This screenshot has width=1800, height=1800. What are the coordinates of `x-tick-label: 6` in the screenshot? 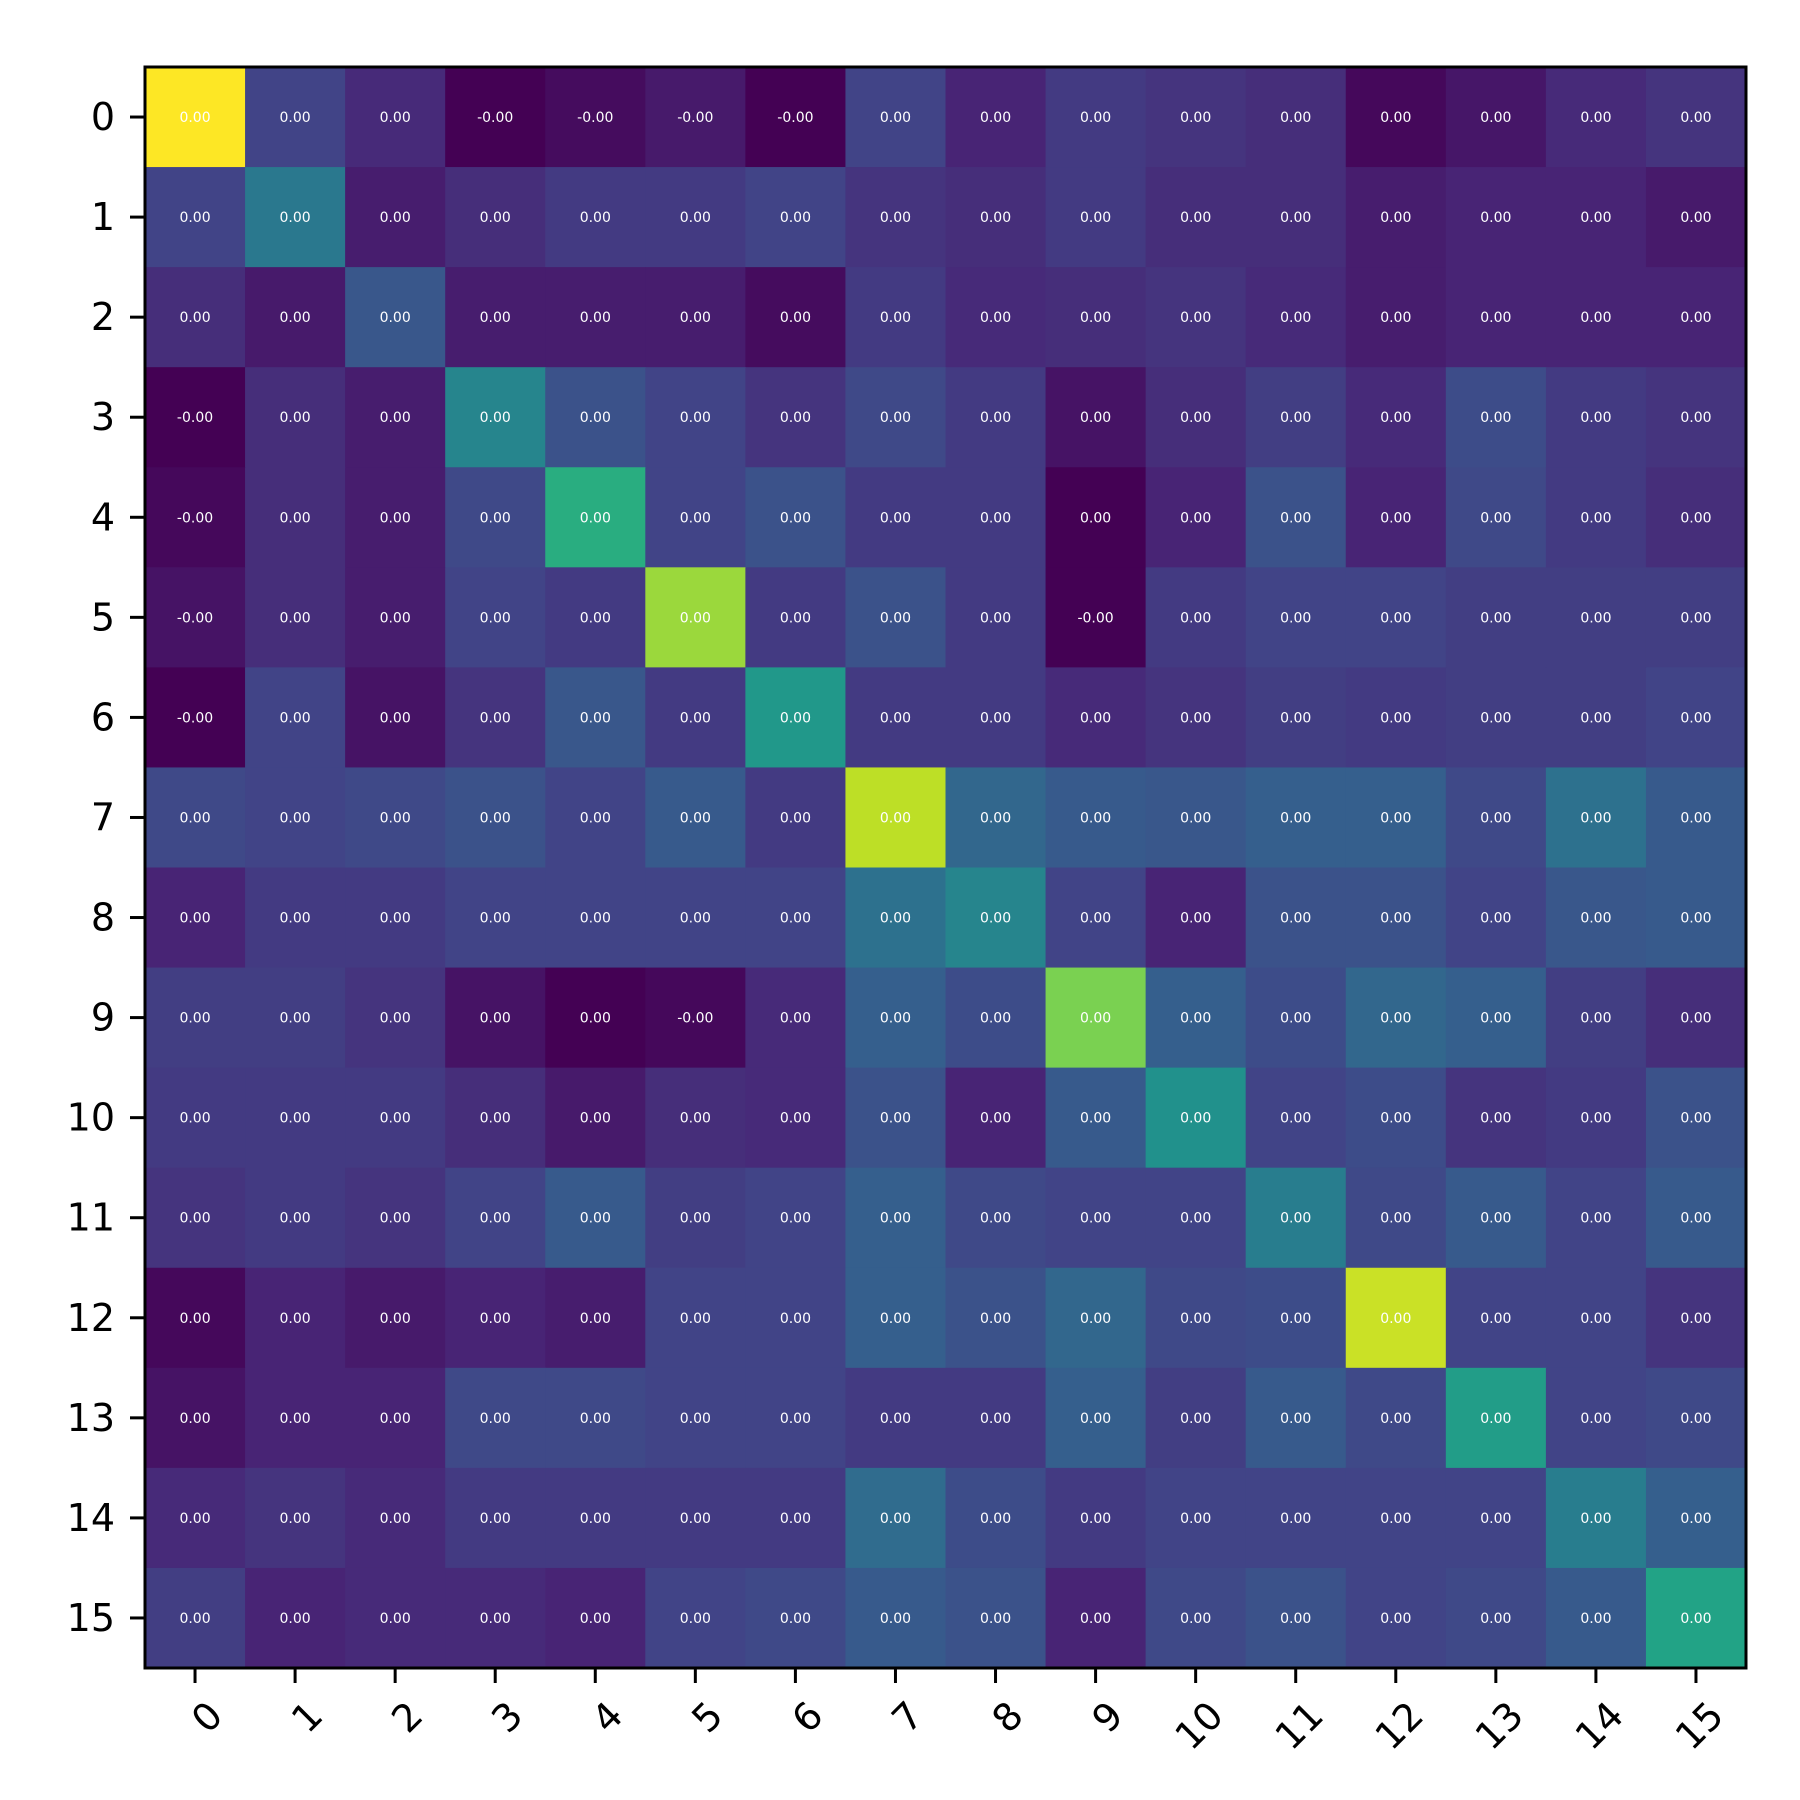 It's located at (807, 1717).